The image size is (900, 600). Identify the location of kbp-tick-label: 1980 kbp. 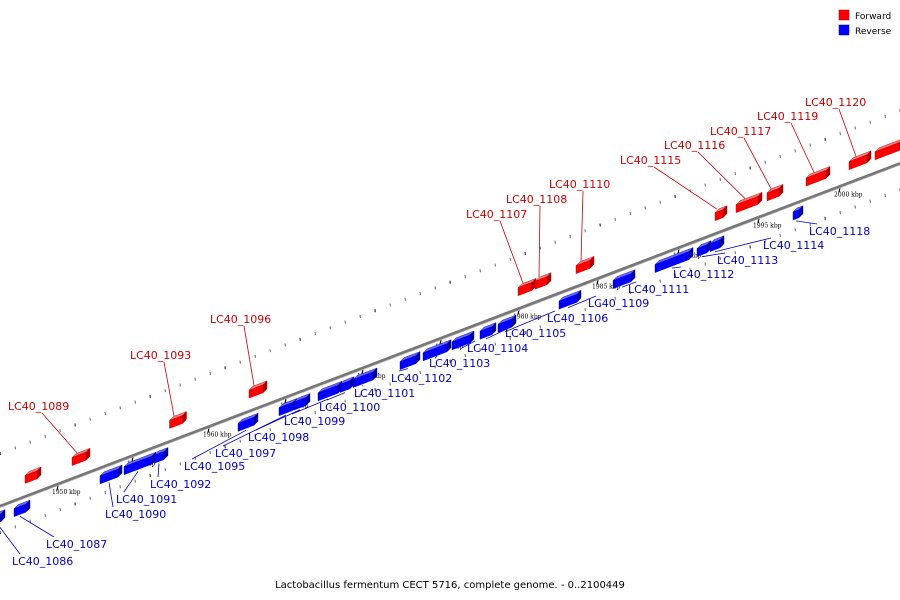
(527, 317).